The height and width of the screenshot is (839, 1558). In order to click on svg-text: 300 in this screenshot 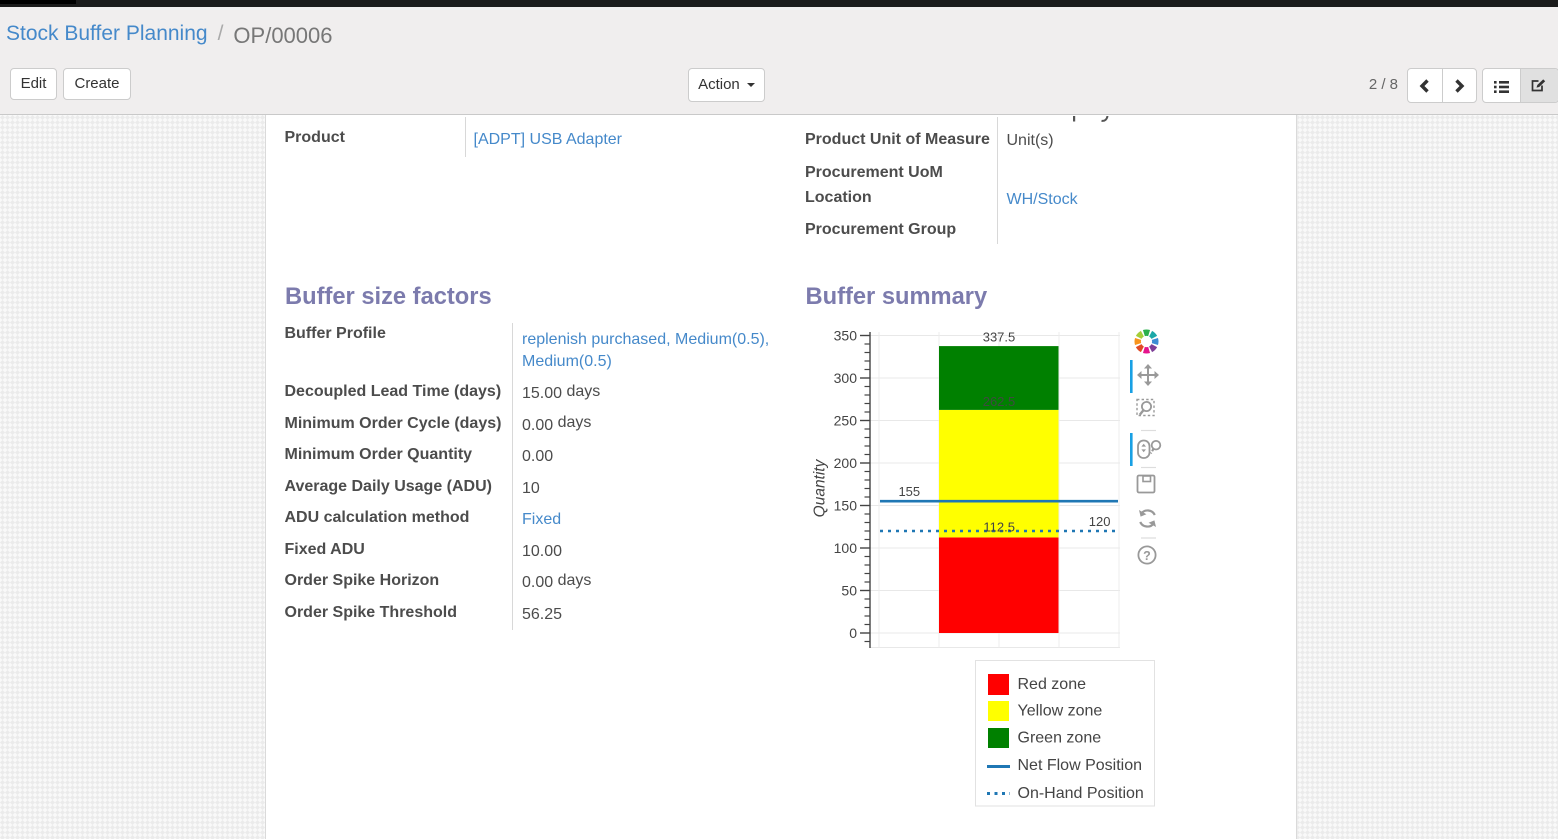, I will do `click(846, 378)`.